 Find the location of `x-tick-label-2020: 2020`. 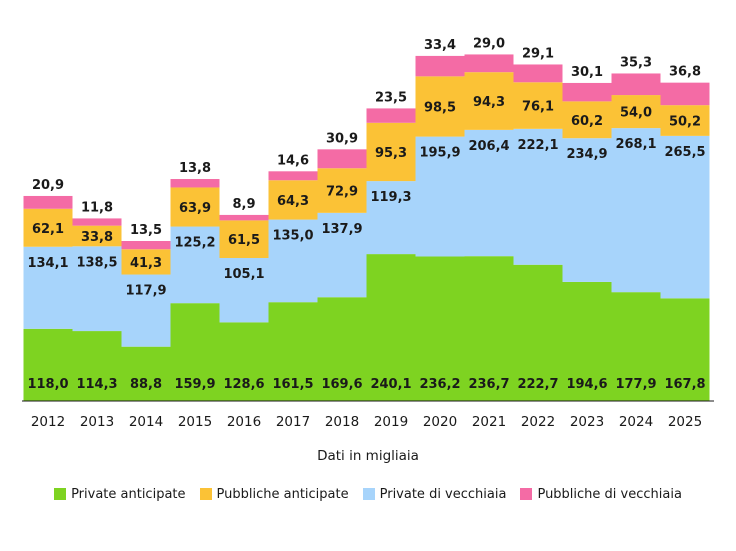

x-tick-label-2020: 2020 is located at coordinates (440, 422).